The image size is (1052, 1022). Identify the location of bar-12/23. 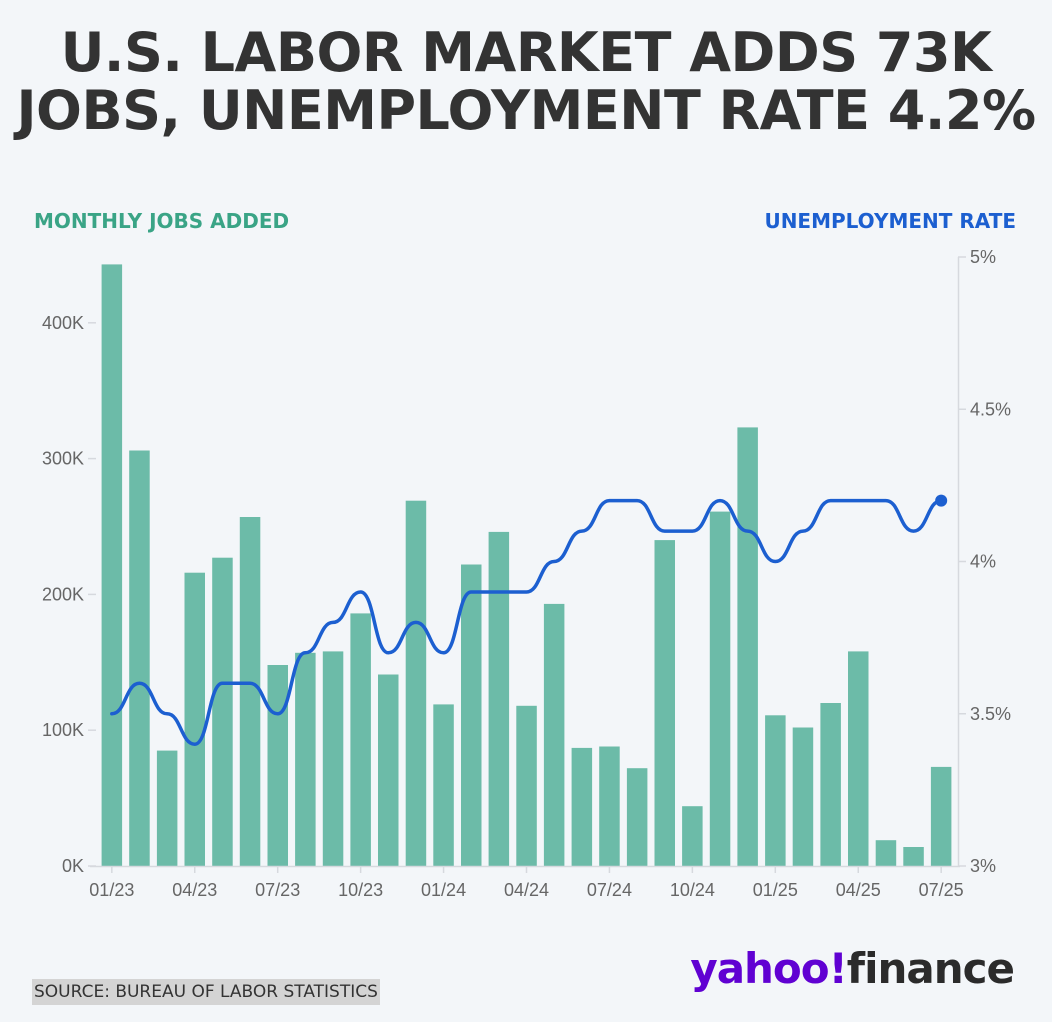
(416, 683).